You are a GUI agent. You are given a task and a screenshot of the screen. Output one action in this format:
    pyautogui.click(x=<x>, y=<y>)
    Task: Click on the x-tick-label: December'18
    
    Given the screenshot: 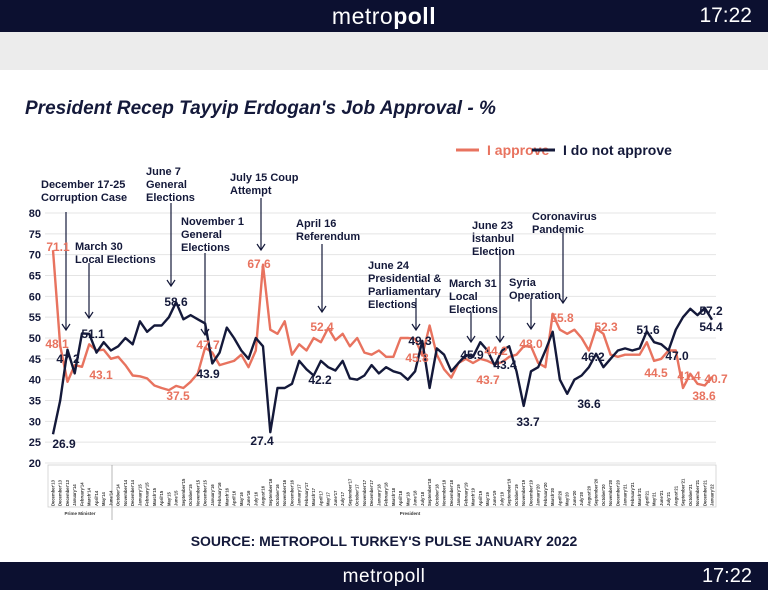 What is the action you would take?
    pyautogui.click(x=451, y=492)
    